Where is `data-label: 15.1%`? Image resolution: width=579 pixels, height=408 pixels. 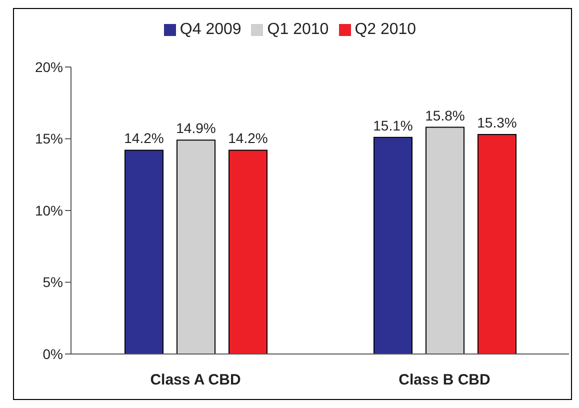
data-label: 15.1% is located at coordinates (393, 125).